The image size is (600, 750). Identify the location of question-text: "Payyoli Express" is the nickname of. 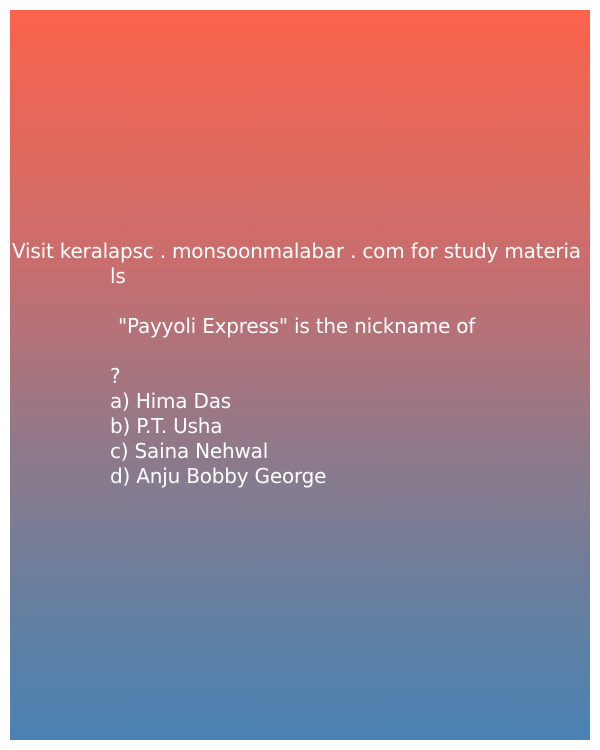
(297, 326).